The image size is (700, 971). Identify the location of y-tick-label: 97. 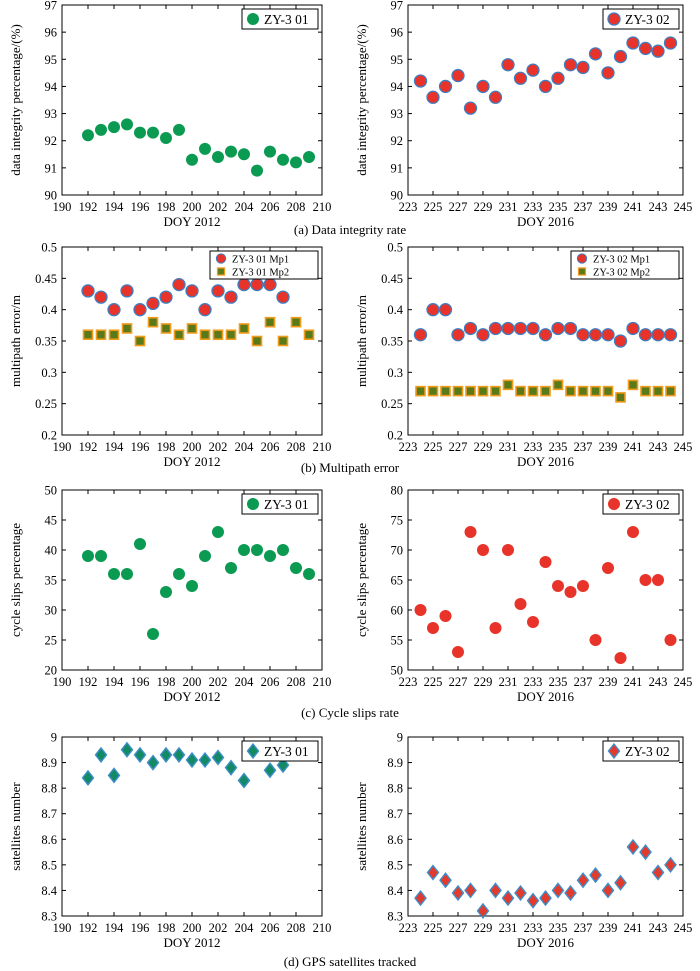
(397, 6).